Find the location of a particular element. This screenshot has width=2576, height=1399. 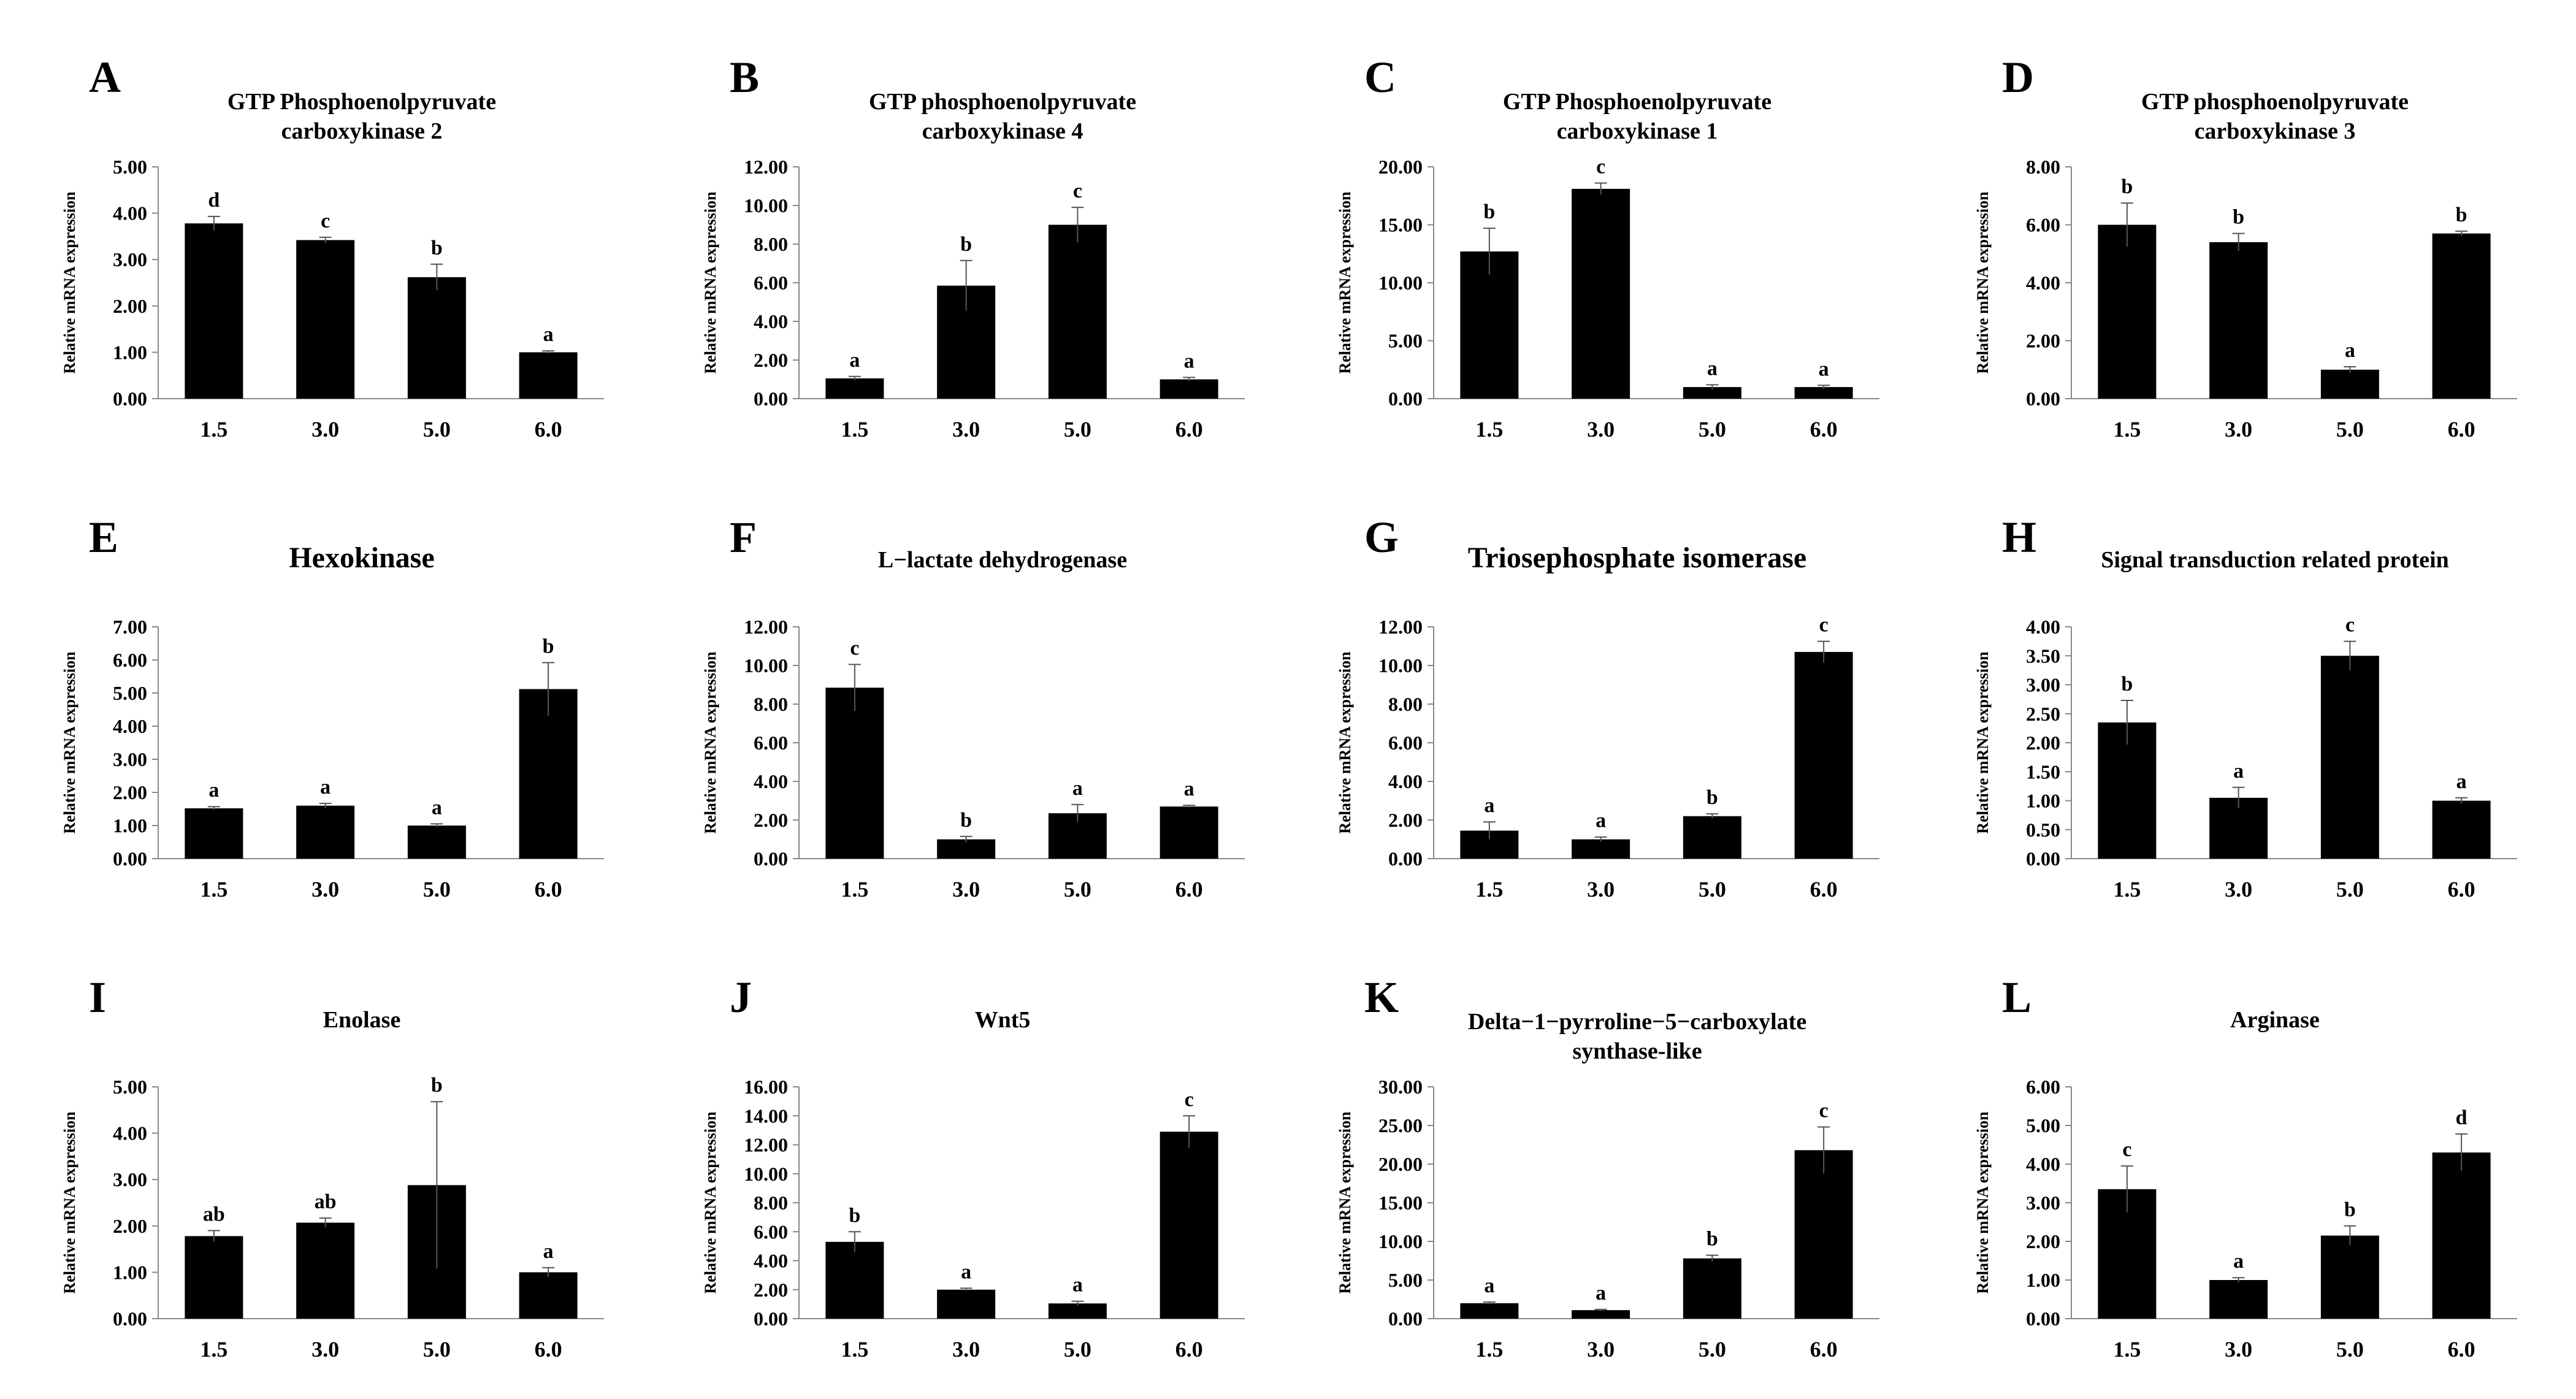

chart-title-line: carboxykinase 1 is located at coordinates (1637, 131).